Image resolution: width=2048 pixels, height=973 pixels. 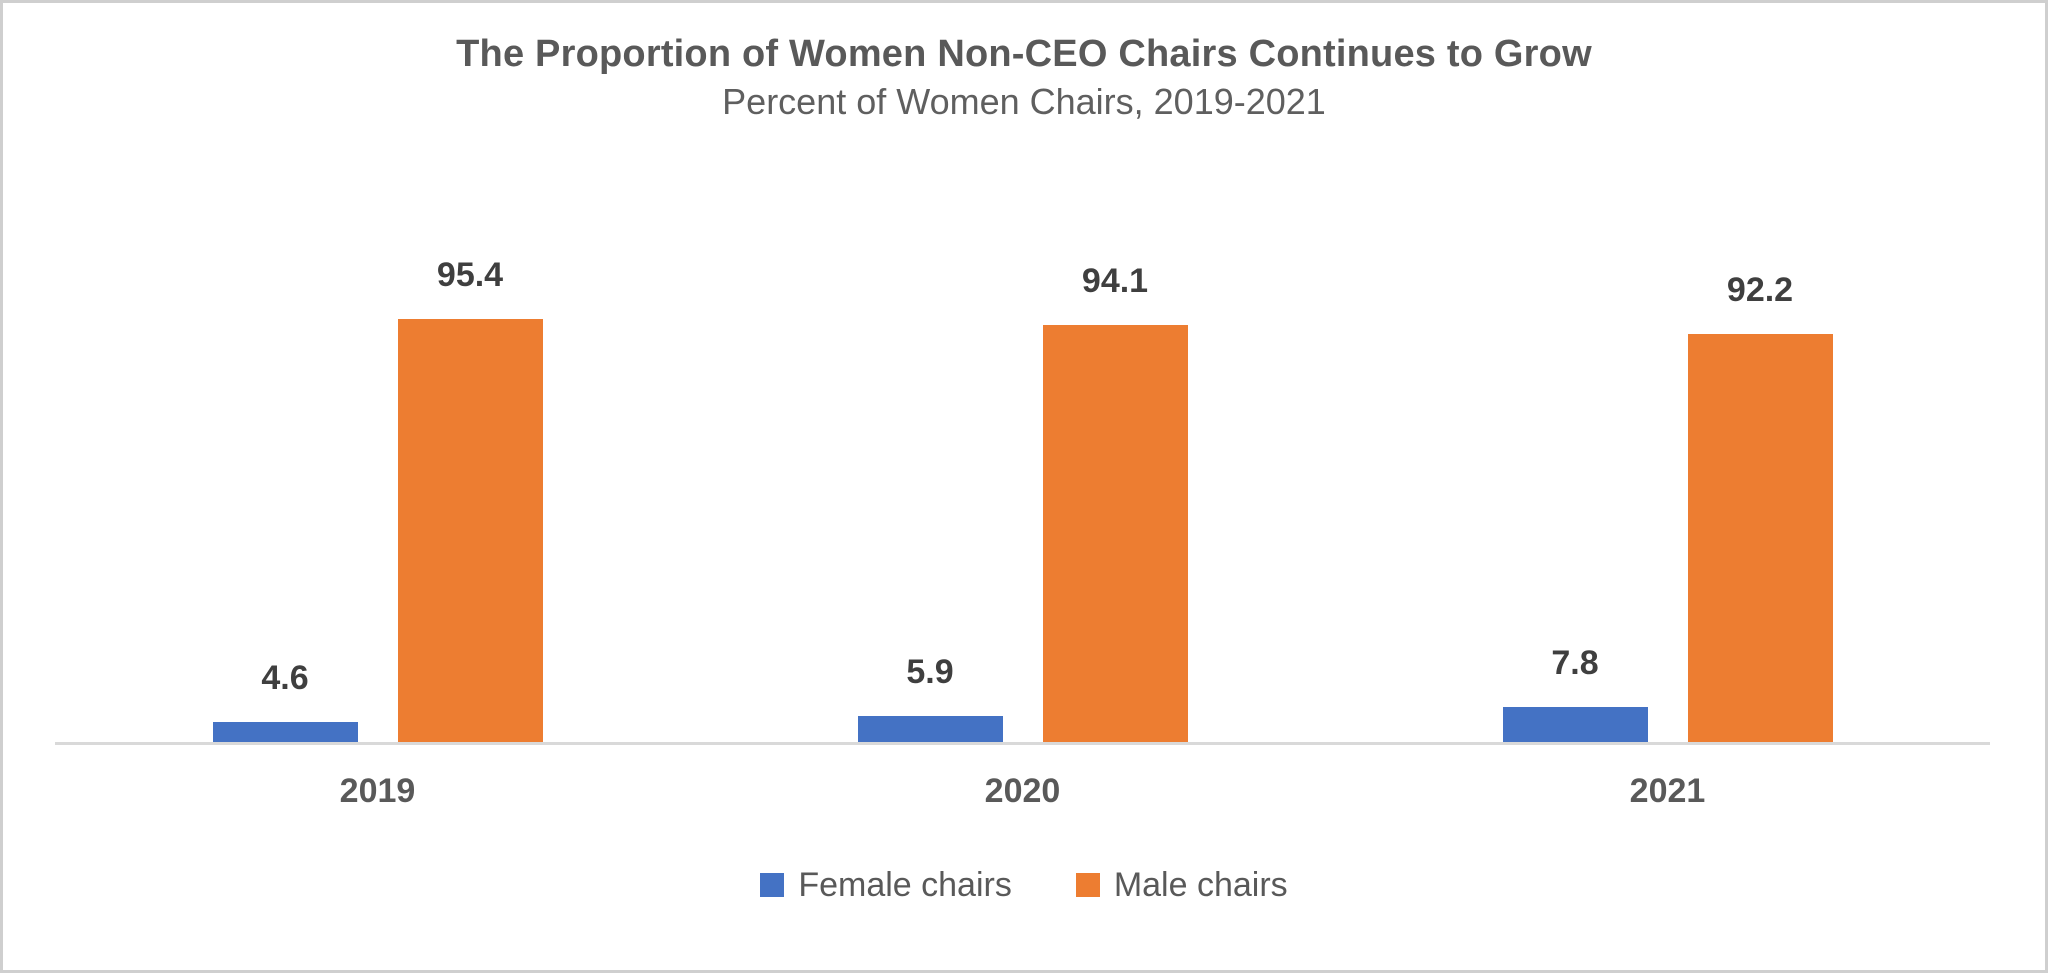 I want to click on legend-item-female-chairs: Female chairs, so click(x=886, y=885).